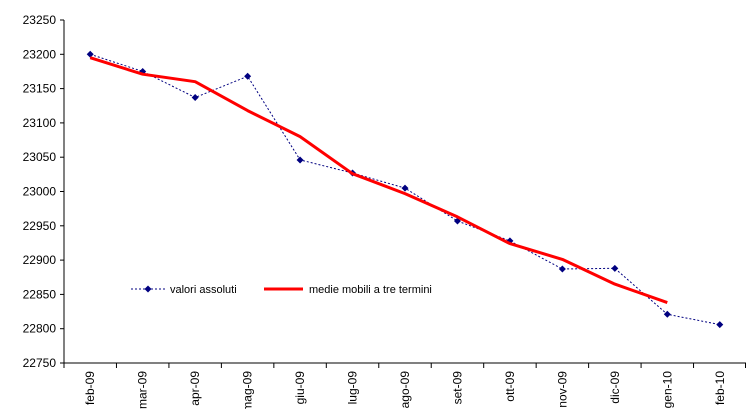  I want to click on x-tick-label-mag-09: mag-09, so click(248, 390).